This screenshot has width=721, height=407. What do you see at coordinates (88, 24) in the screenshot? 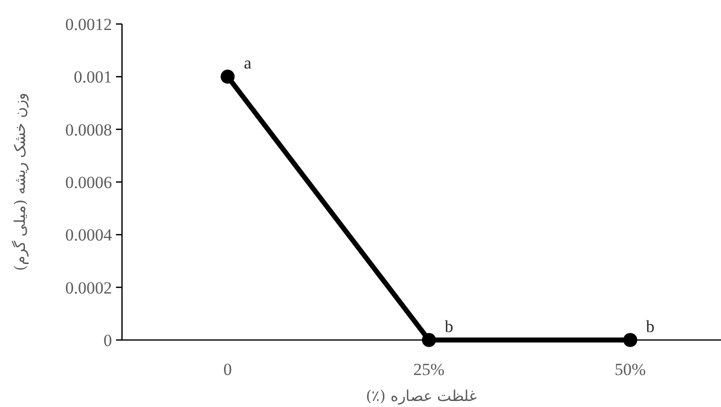
I see `y-tick-label: 0.0012` at bounding box center [88, 24].